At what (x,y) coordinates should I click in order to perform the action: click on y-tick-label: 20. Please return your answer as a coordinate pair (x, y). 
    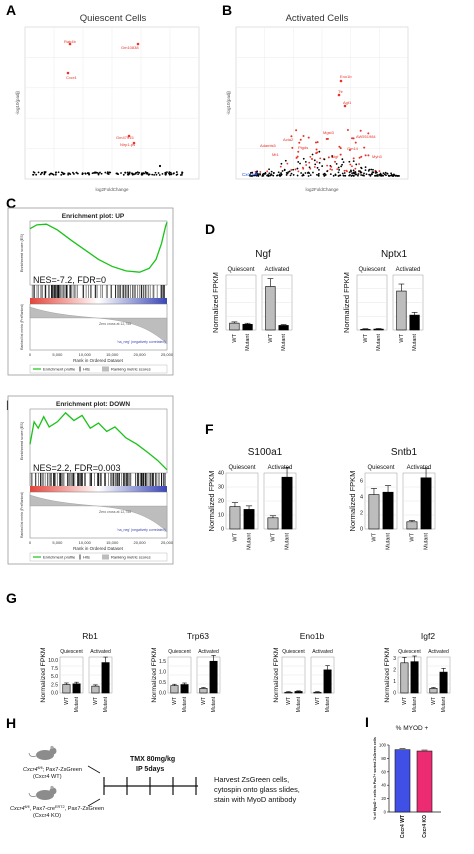
    Looking at the image, I should click on (383, 798).